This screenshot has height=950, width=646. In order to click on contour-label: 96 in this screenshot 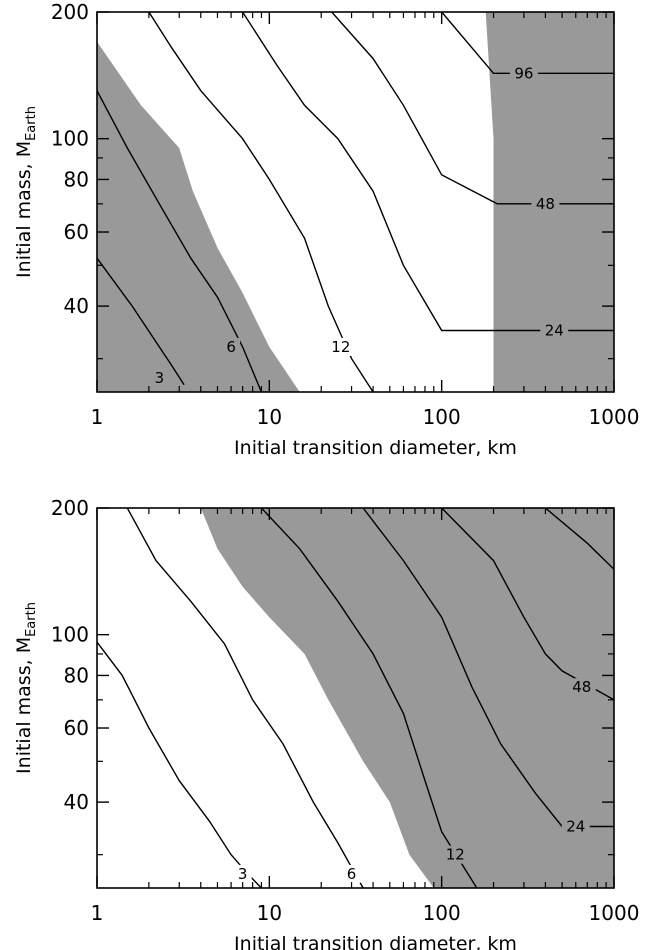, I will do `click(523, 73)`.